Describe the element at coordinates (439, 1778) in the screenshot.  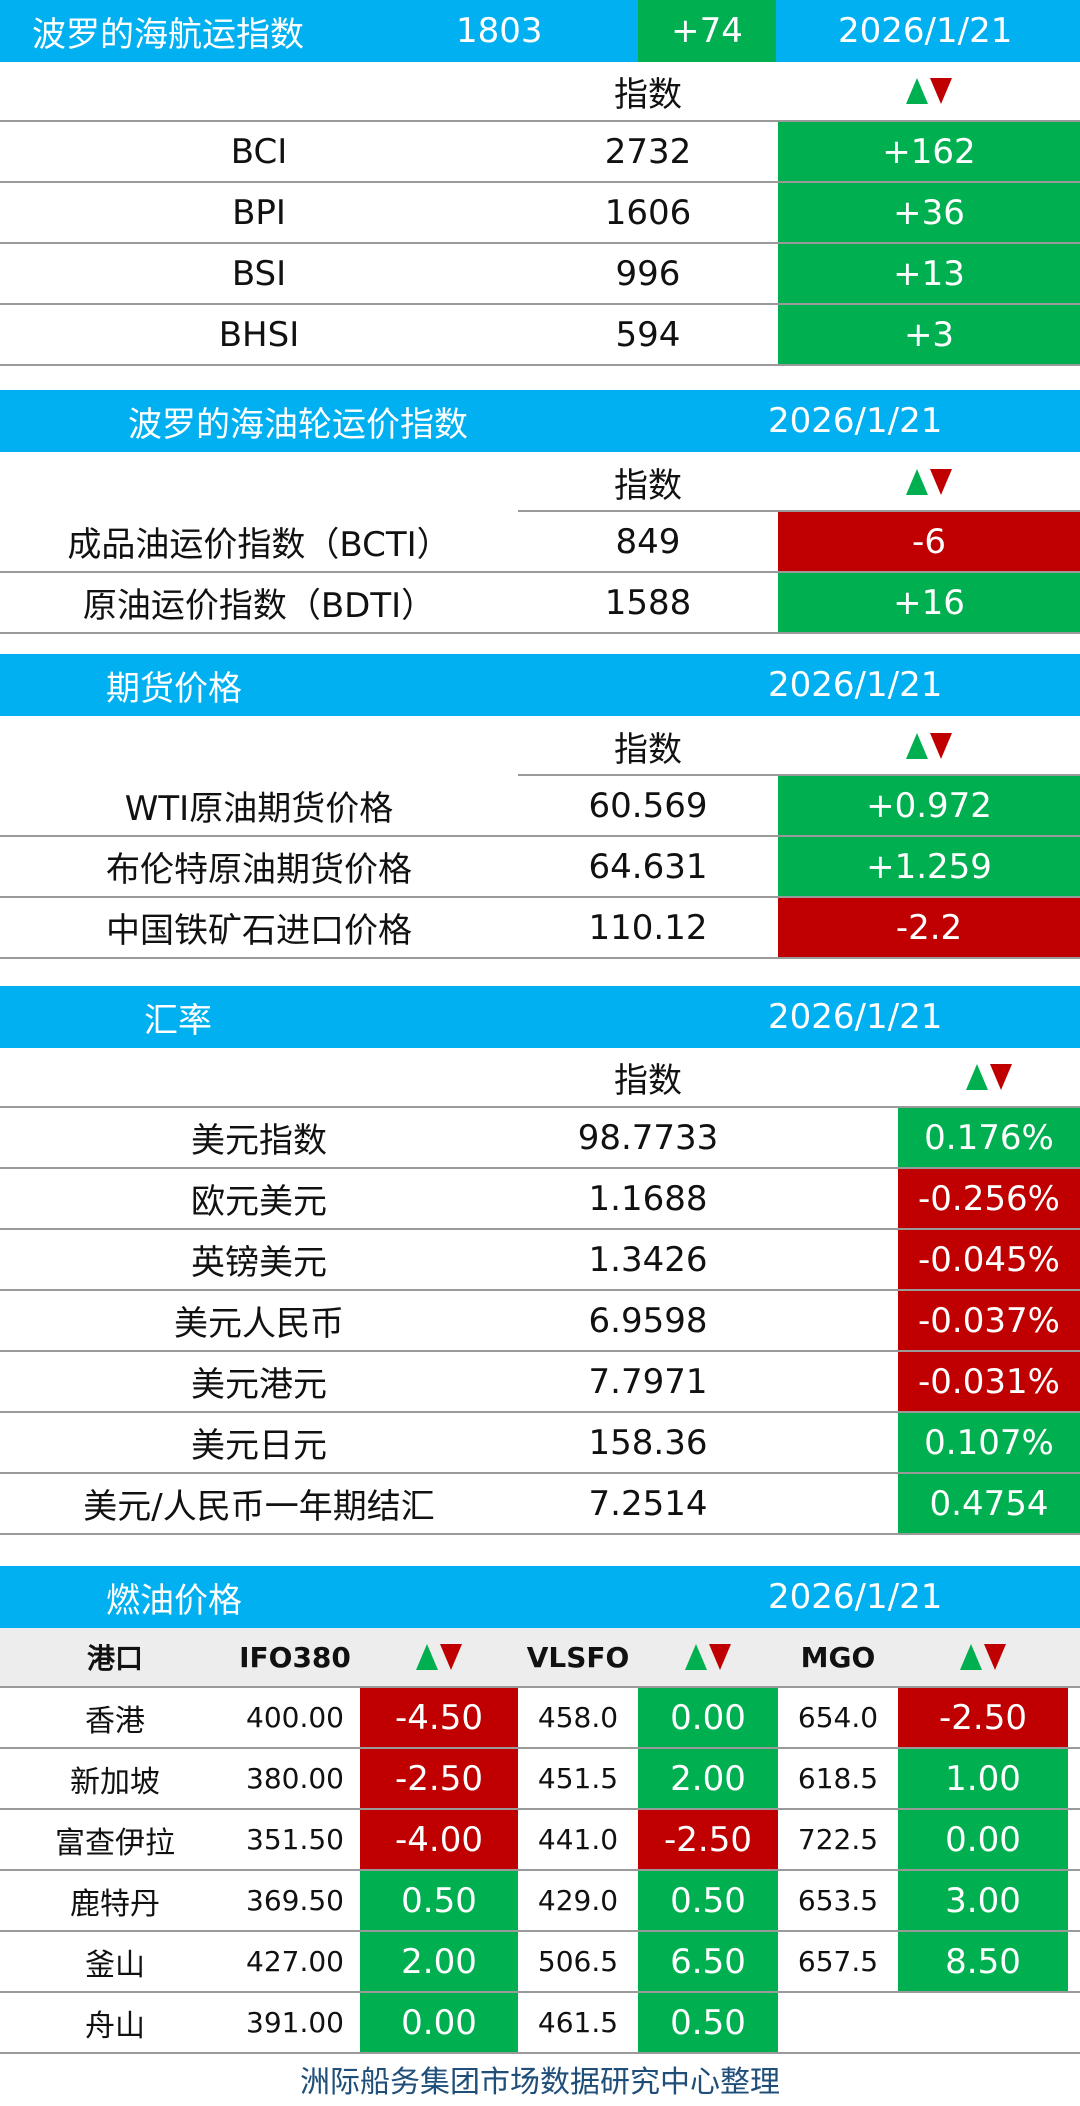
I see `fuel-ifo-chg-cell: -2.50` at that location.